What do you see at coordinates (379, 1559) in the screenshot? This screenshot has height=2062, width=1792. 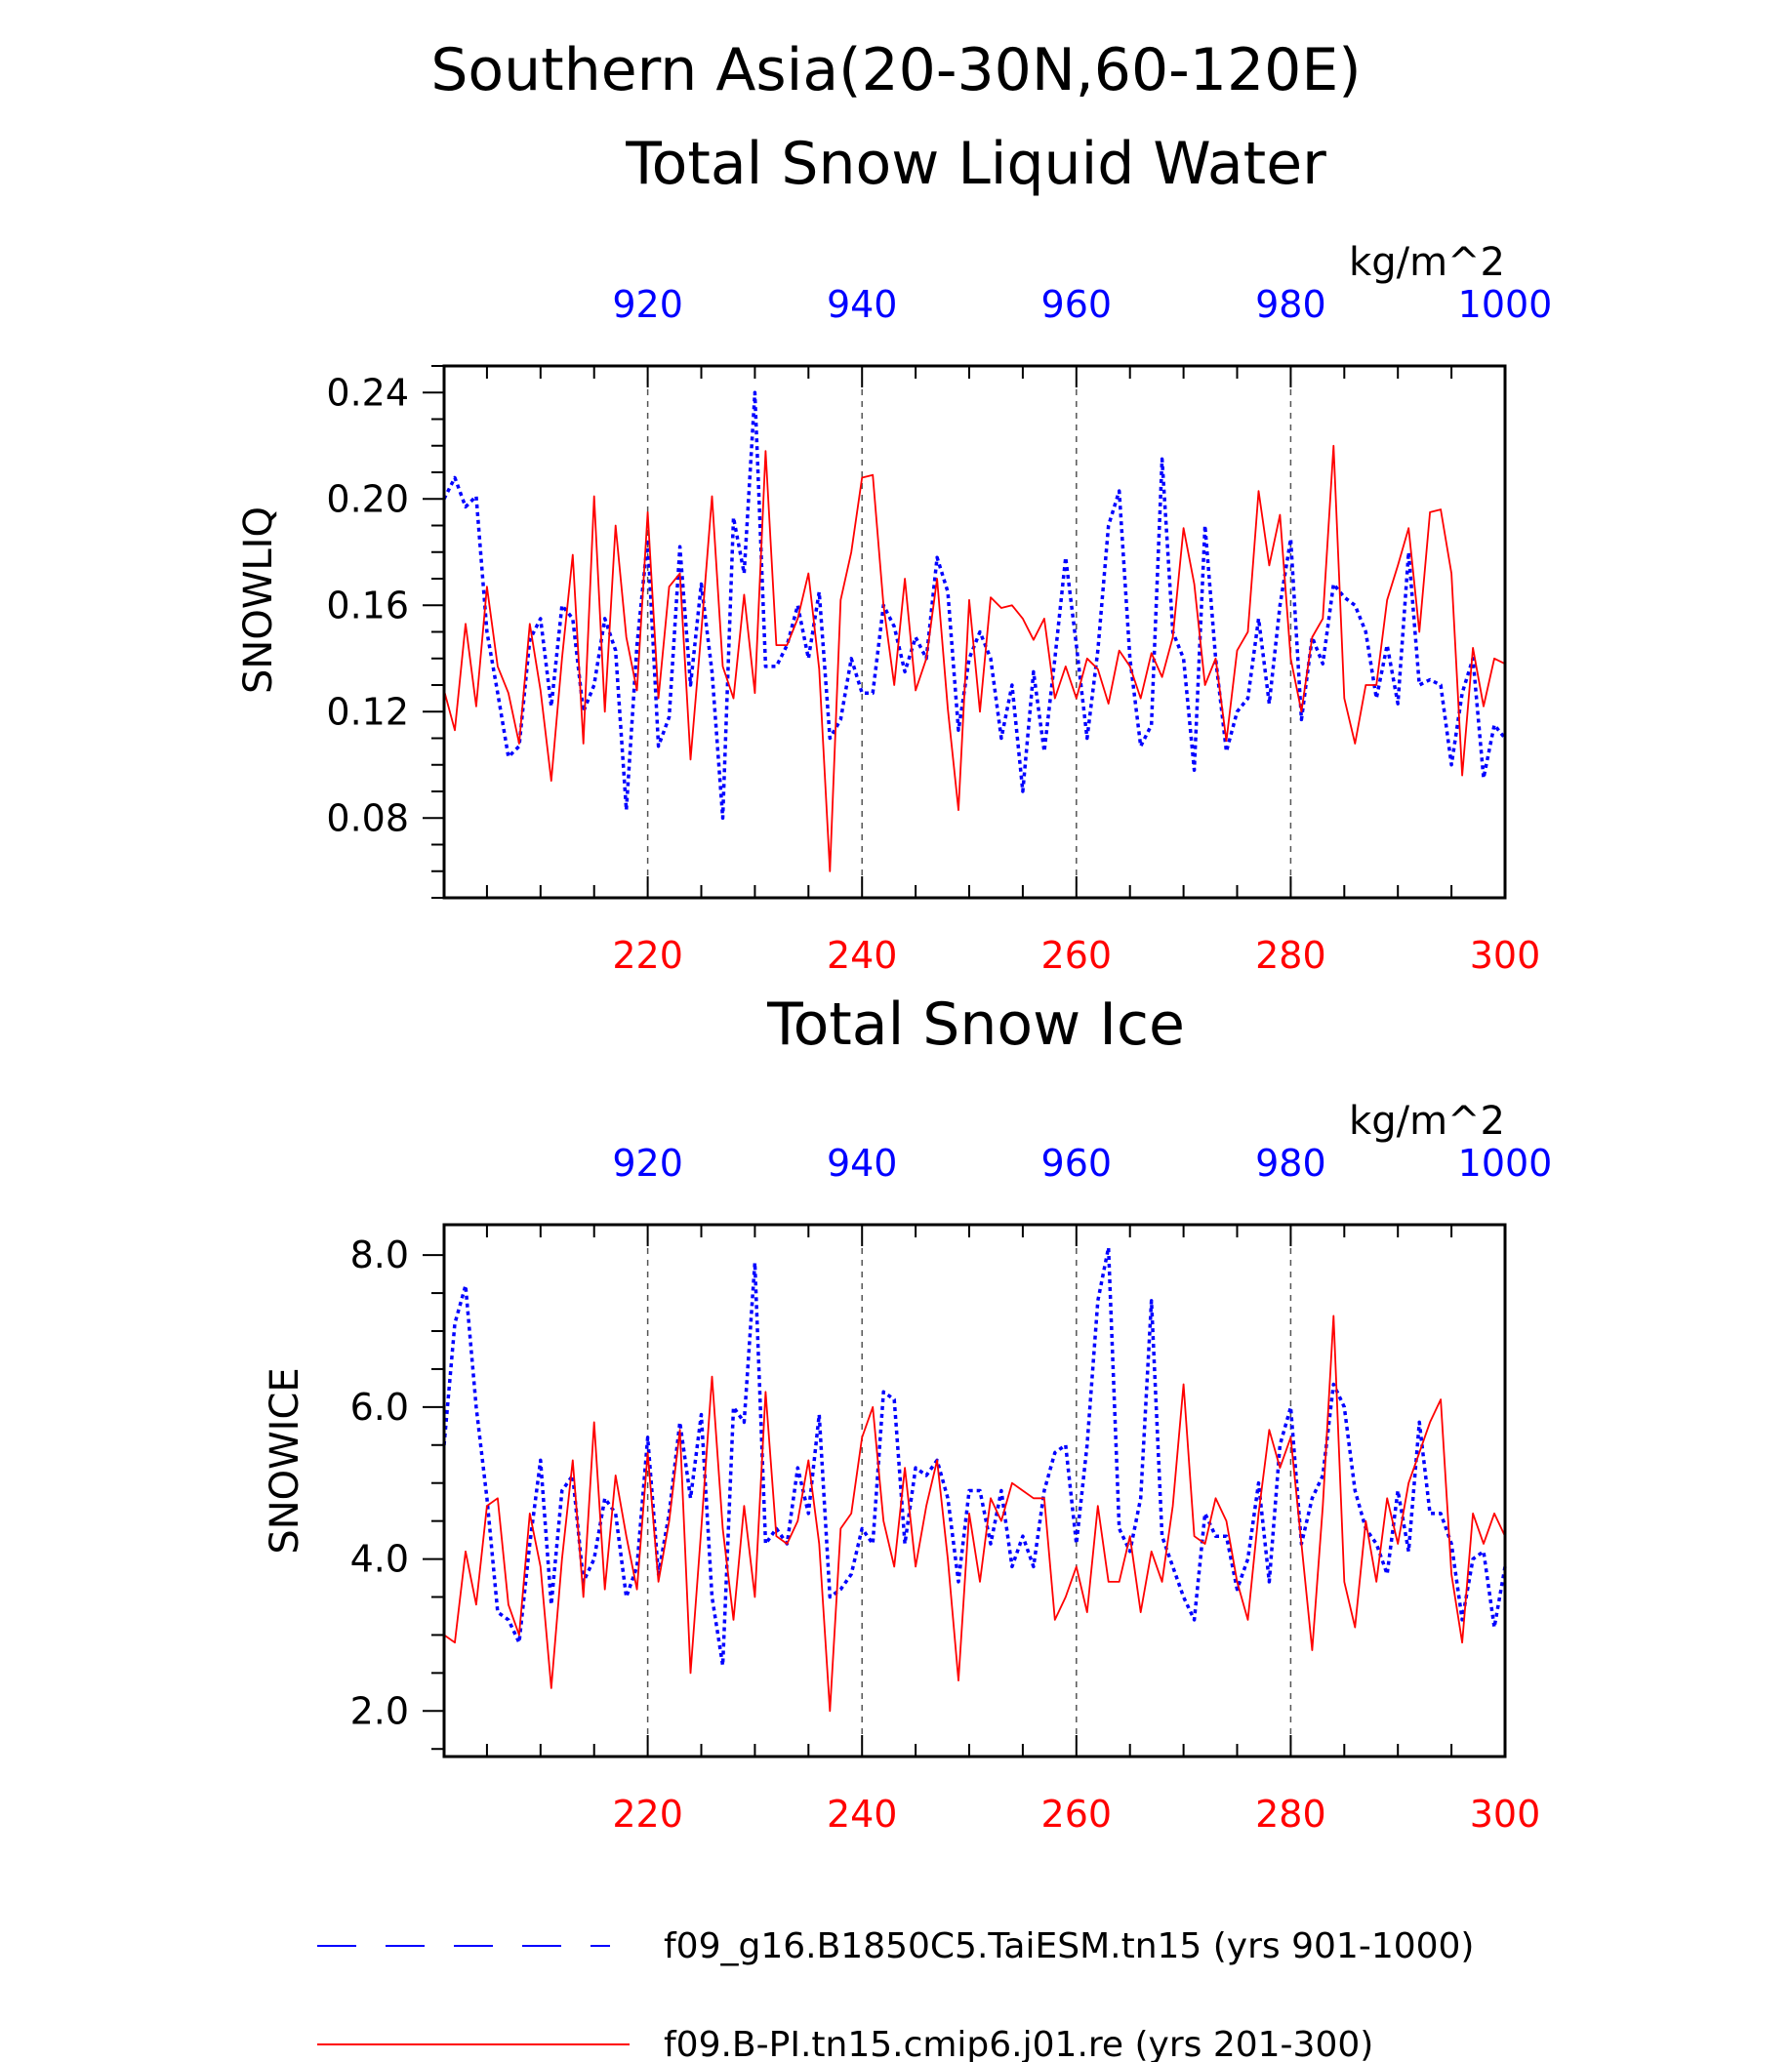 I see `y-tick-label: 4.0` at bounding box center [379, 1559].